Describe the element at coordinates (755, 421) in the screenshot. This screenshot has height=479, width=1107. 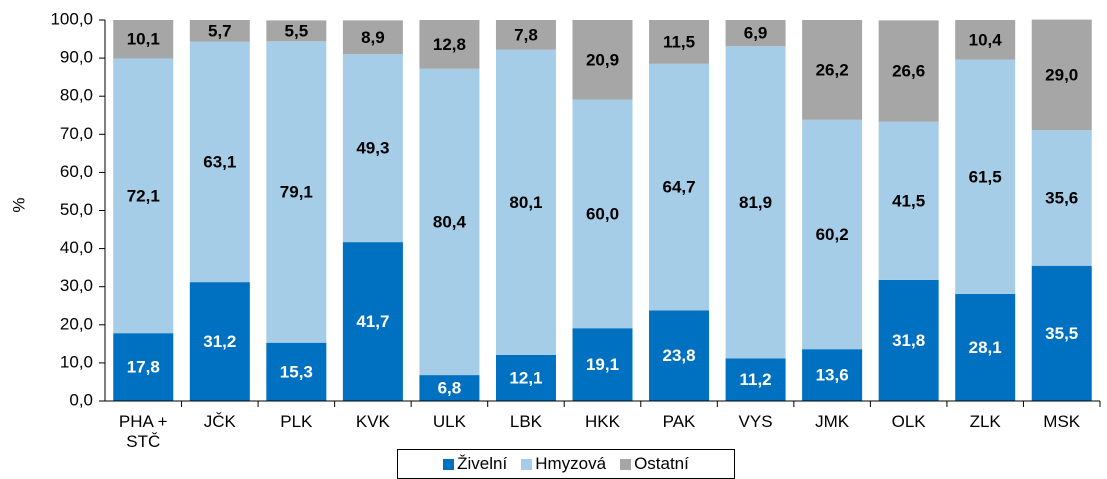
I see `x-tick-label: VYS` at that location.